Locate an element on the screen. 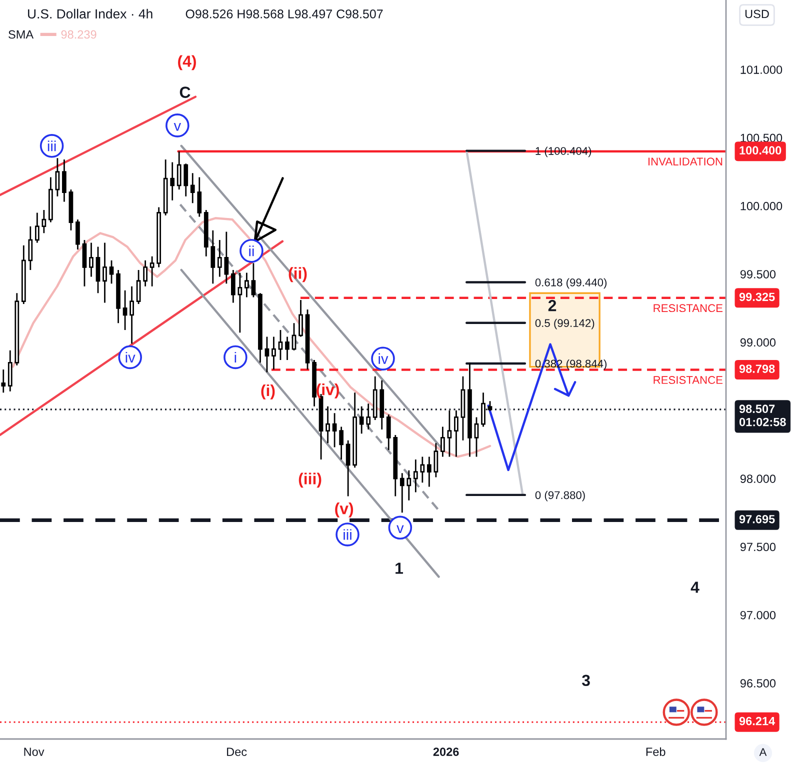 This screenshot has height=765, width=791. series-label: 0 (97.880) is located at coordinates (560, 496).